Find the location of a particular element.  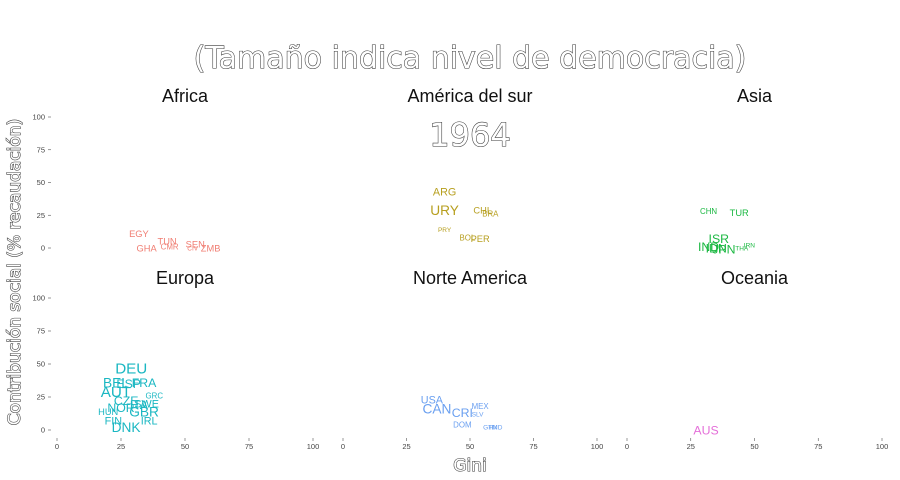

data-point-label: EGY is located at coordinates (139, 234).